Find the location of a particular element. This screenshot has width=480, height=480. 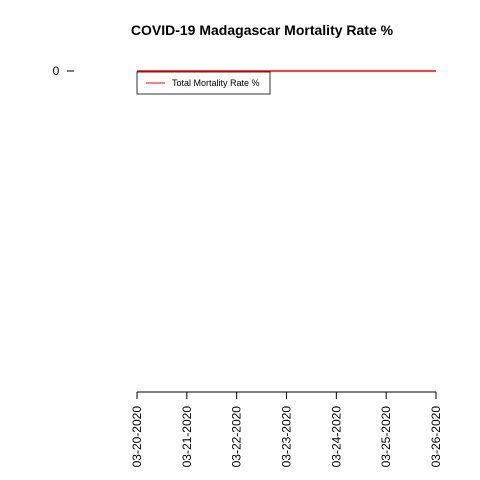

x-tick-label: 03-22-2020 is located at coordinates (237, 437).